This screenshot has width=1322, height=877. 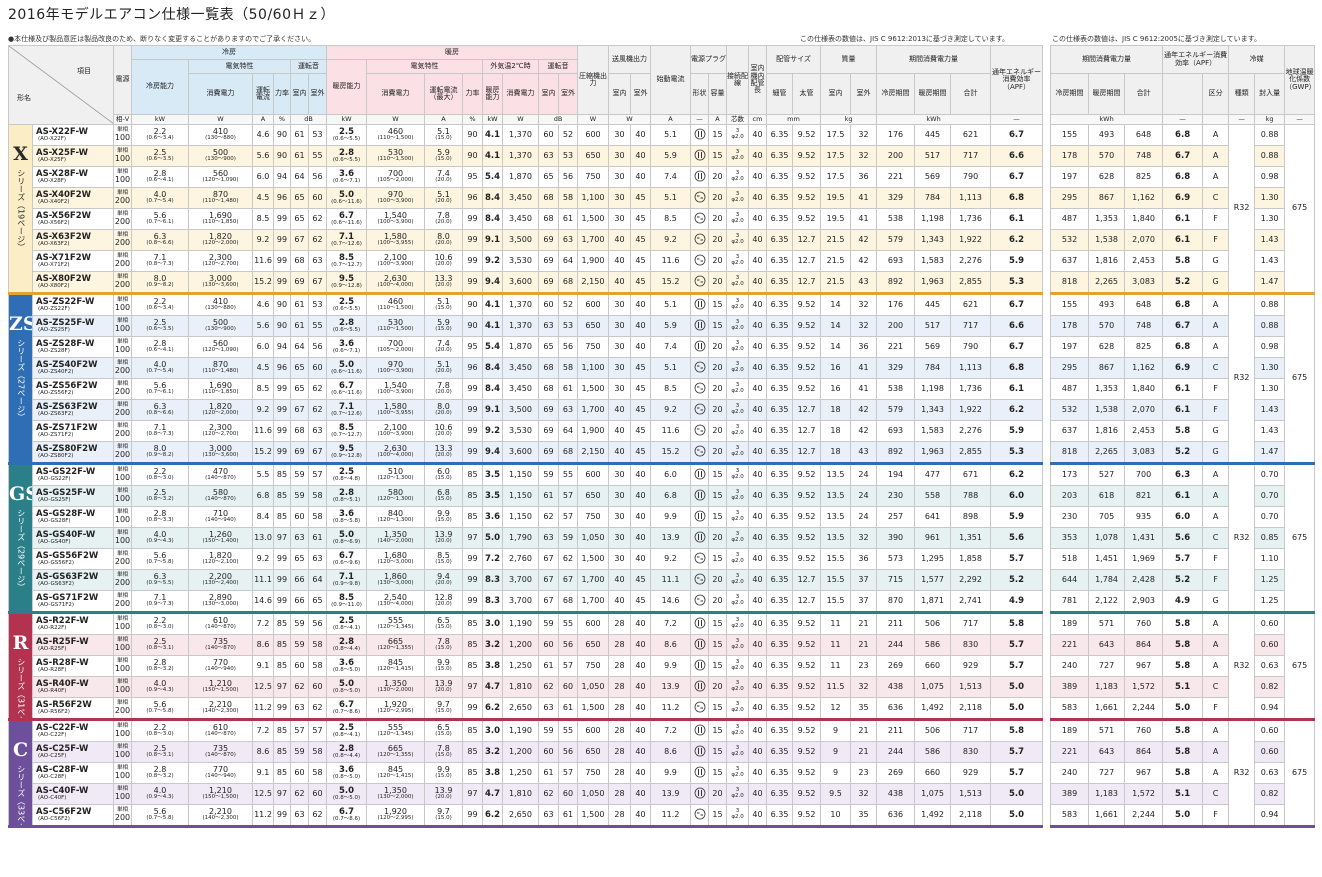 I want to click on cell-text: (130〜900), so click(x=220, y=329).